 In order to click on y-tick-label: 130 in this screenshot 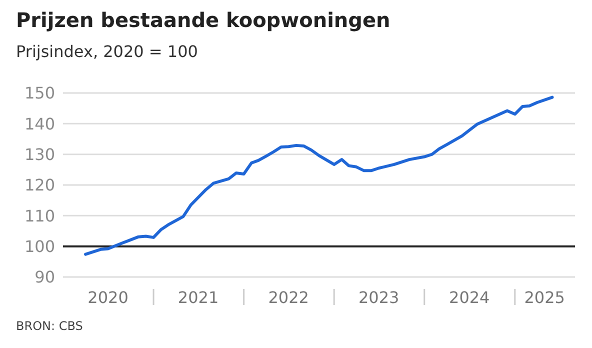, I will do `click(39, 154)`.